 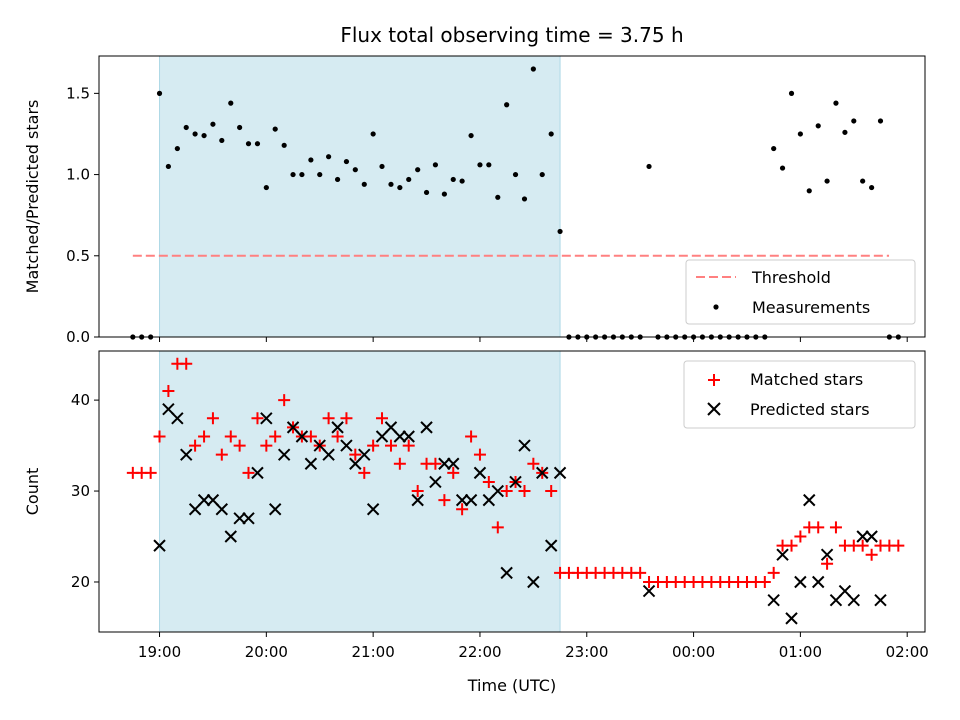 I want to click on y-tick-label: 30, so click(x=80, y=491).